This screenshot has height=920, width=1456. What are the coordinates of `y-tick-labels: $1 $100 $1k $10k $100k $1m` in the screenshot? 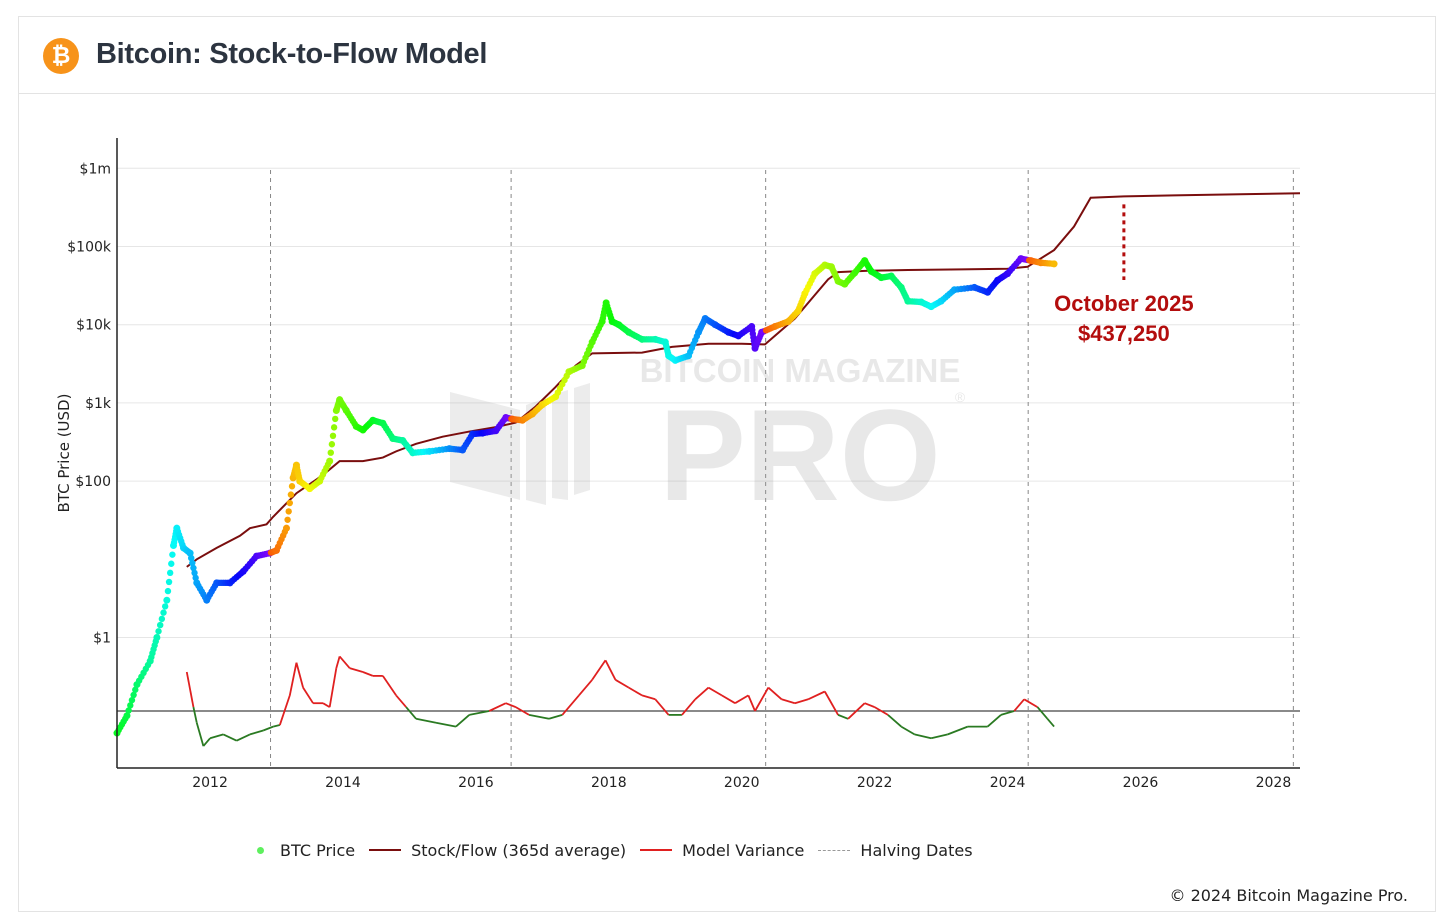 It's located at (89, 403).